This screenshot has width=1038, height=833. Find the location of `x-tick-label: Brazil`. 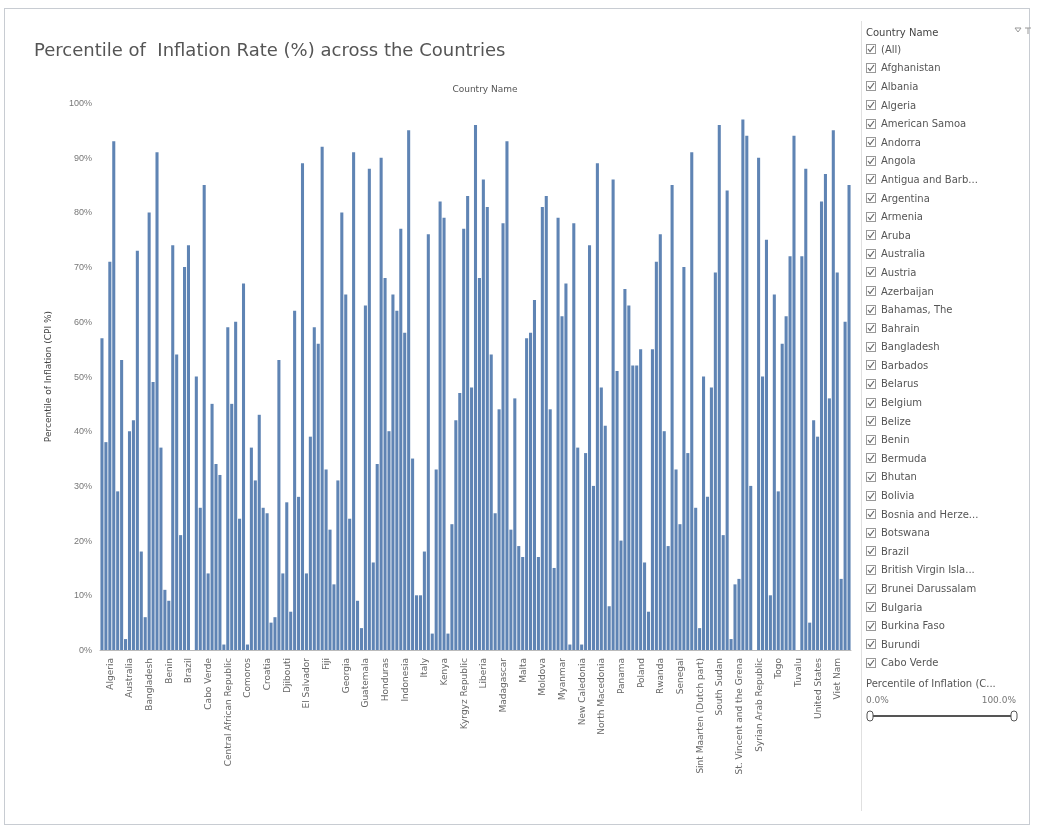

x-tick-label: Brazil is located at coordinates (188, 671).